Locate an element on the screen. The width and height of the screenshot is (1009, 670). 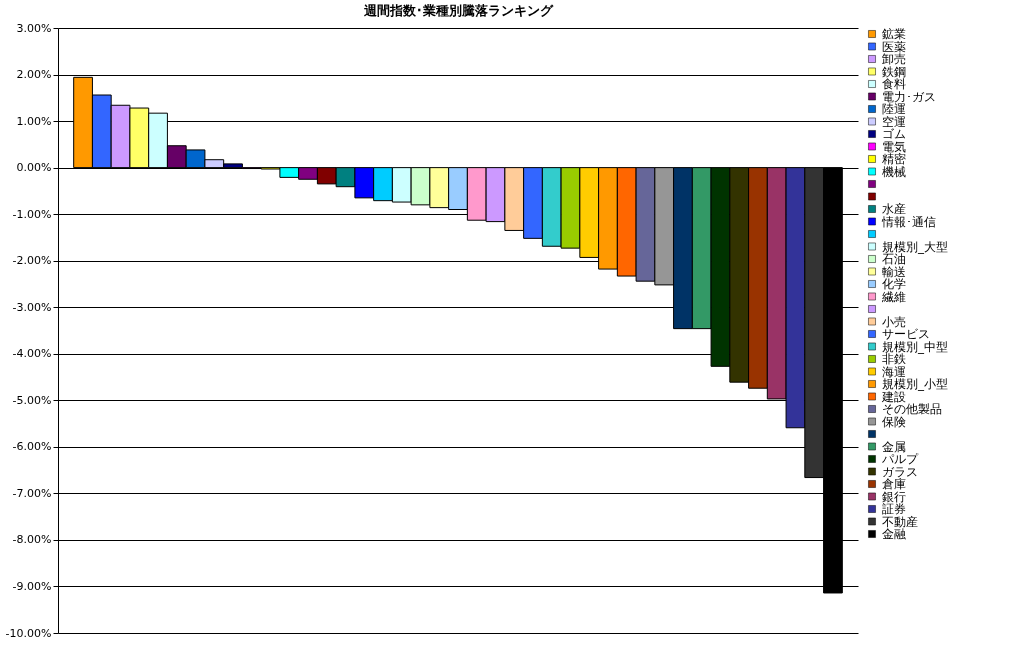
legend-label: 卸売 is located at coordinates (894, 59).